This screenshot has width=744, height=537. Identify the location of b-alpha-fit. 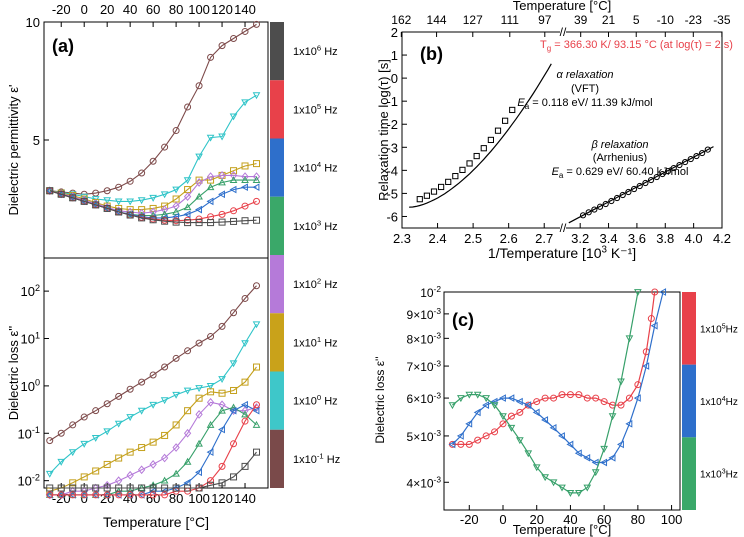
(480, 135).